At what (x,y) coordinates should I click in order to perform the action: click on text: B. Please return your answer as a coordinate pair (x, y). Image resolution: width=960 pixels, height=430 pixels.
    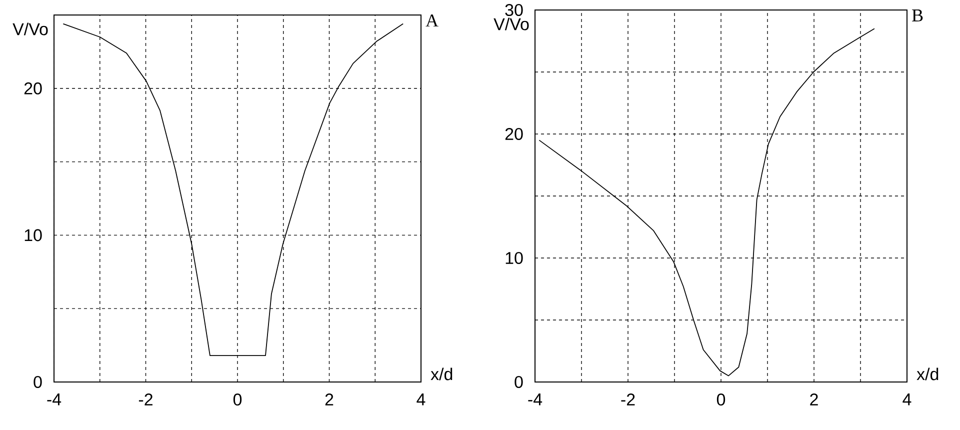
    Looking at the image, I should click on (917, 16).